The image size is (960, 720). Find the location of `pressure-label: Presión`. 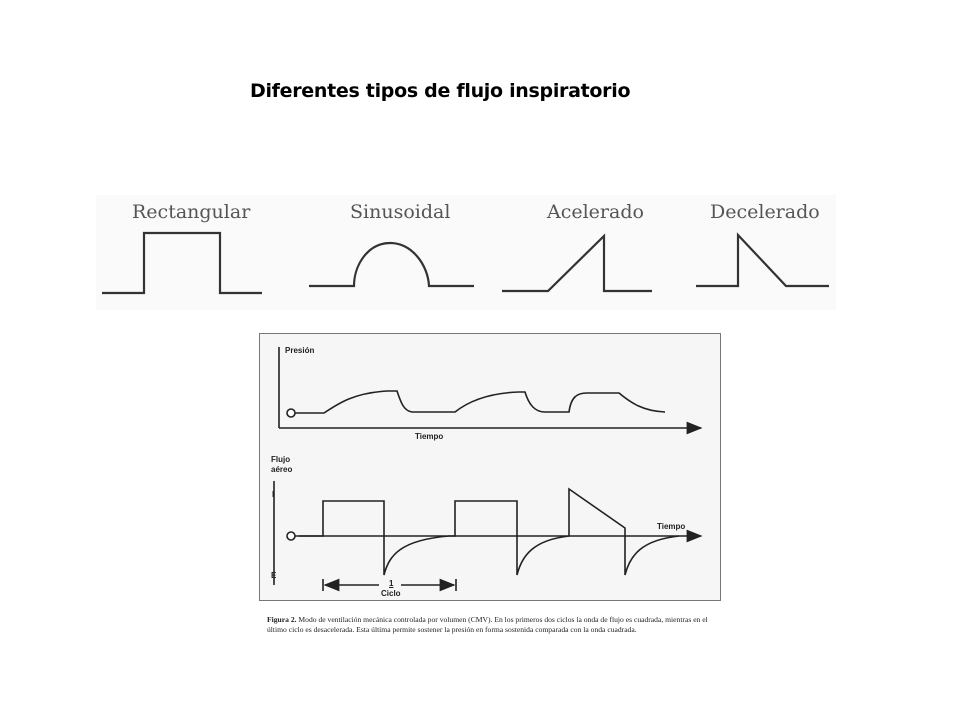

pressure-label: Presión is located at coordinates (300, 350).